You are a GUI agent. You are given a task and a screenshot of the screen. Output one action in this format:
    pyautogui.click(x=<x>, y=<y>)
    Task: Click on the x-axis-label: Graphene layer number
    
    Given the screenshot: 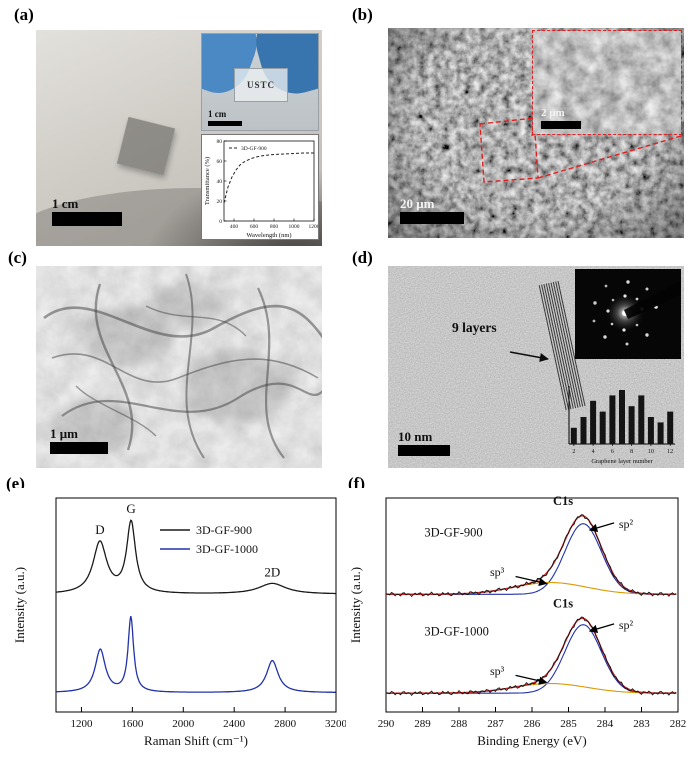 What is the action you would take?
    pyautogui.click(x=622, y=461)
    